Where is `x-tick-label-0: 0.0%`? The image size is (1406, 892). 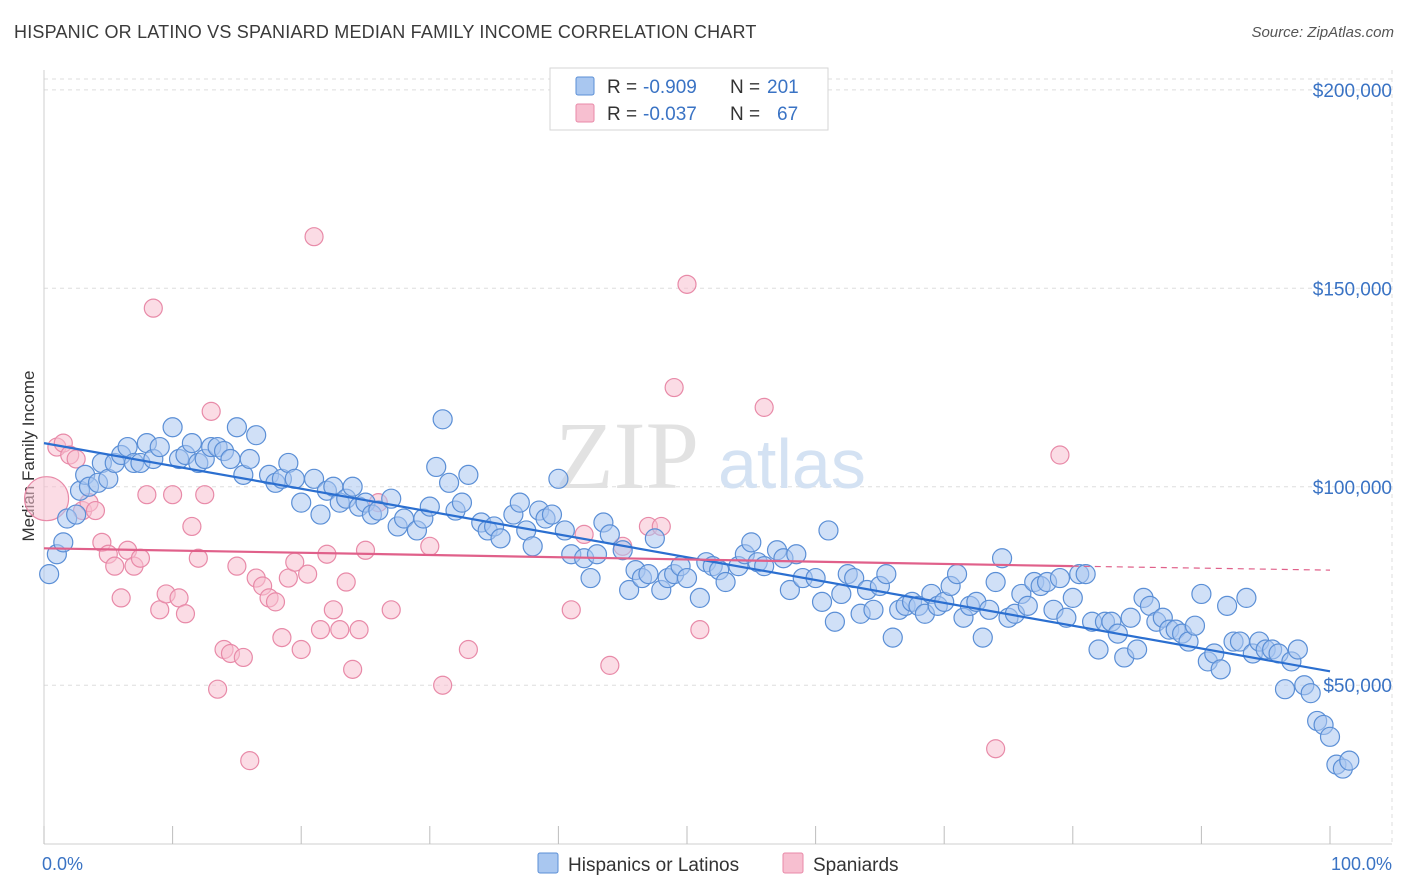
x-tick-label-0: 0.0% is located at coordinates (62, 864).